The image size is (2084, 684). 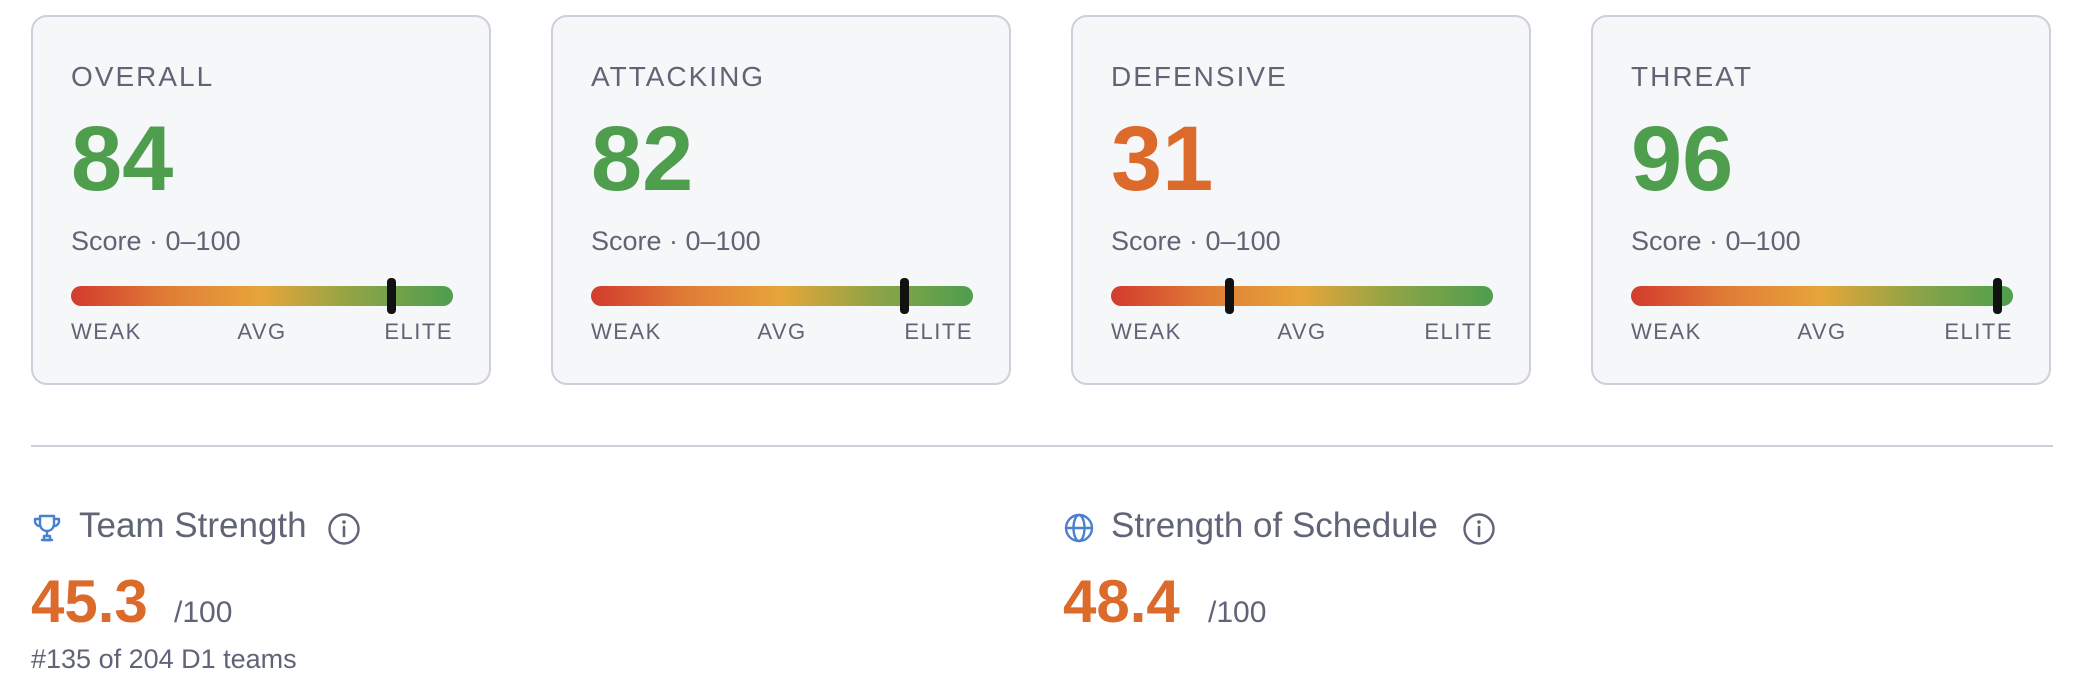 What do you see at coordinates (143, 76) in the screenshot?
I see `card-label: OVERALL` at bounding box center [143, 76].